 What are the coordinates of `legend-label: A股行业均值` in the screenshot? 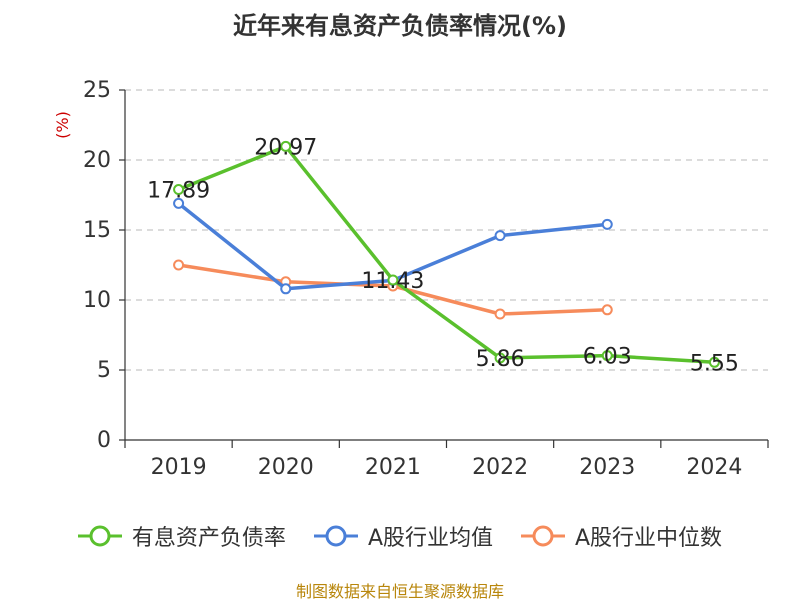 It's located at (430, 538).